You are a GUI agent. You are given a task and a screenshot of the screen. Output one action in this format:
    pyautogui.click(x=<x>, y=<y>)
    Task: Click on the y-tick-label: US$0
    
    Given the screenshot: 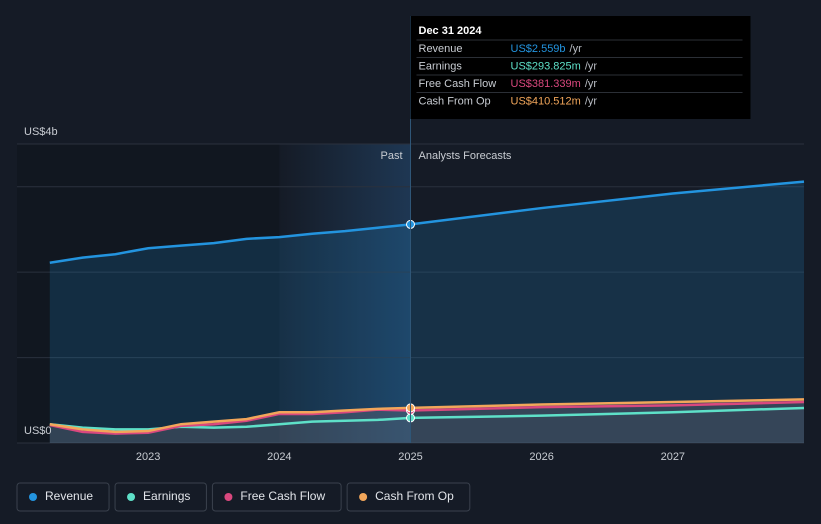 What is the action you would take?
    pyautogui.click(x=38, y=431)
    